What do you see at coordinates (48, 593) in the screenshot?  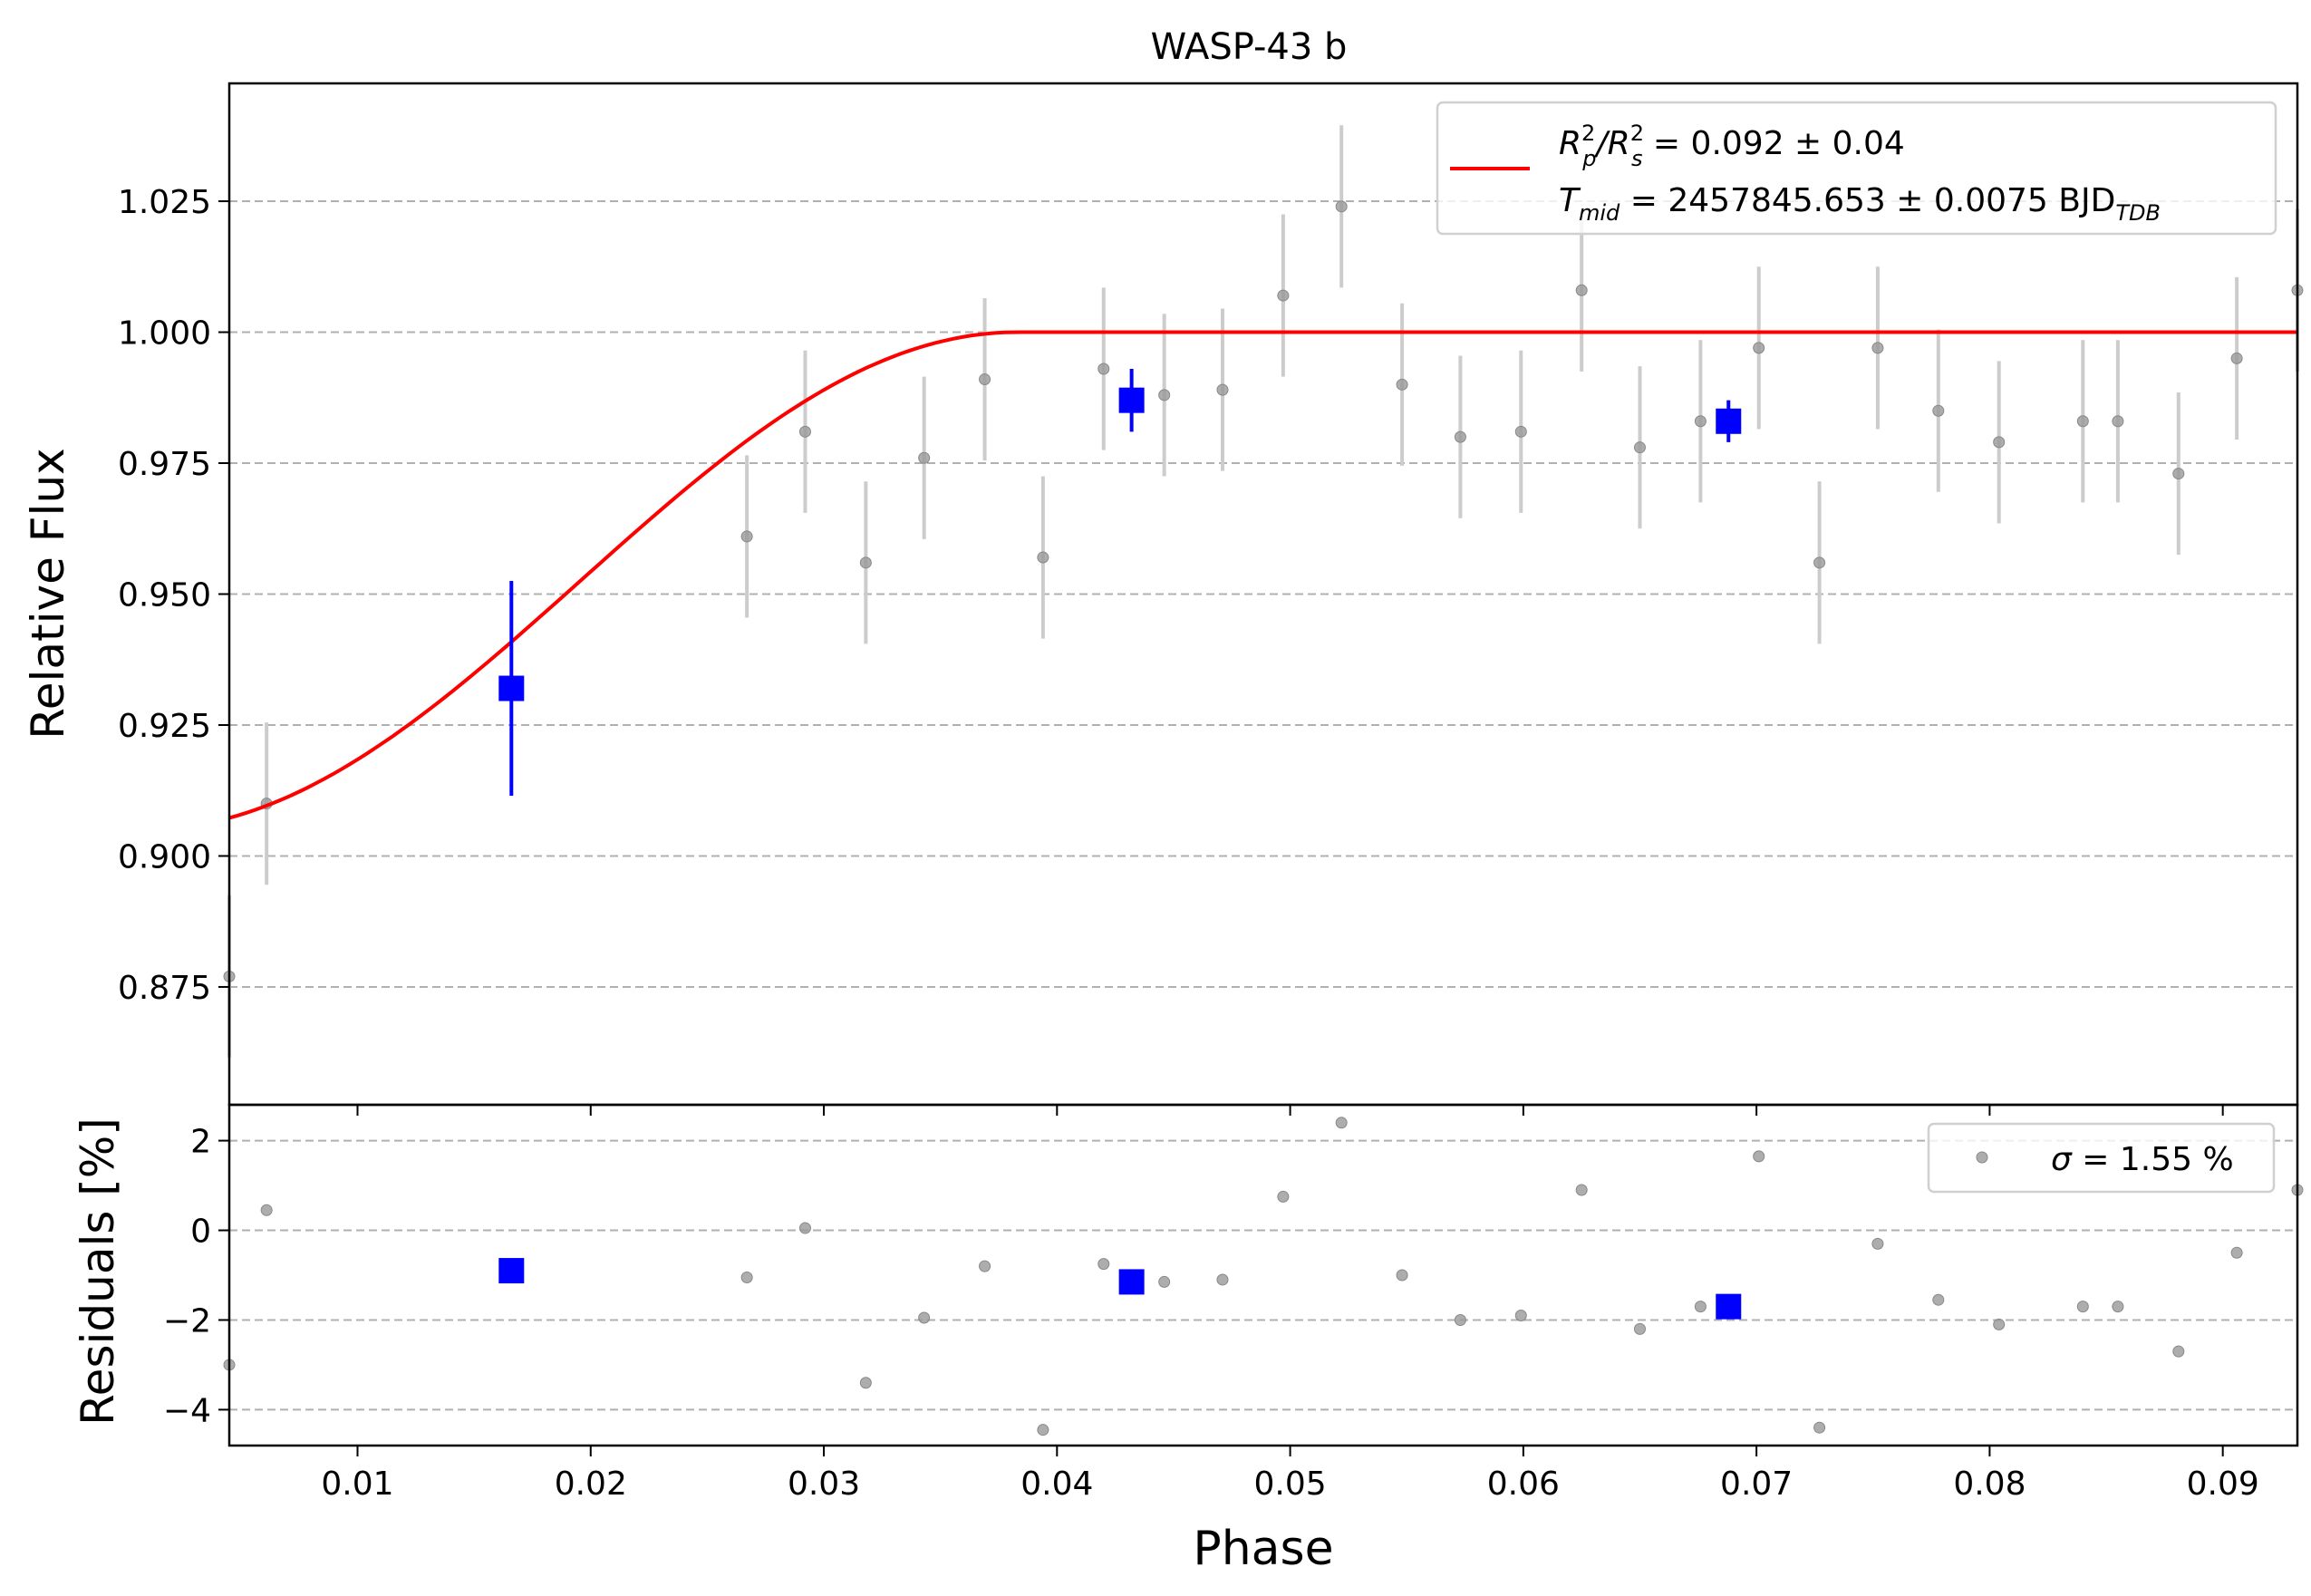 I see `y-axis-label: Relative Flux` at bounding box center [48, 593].